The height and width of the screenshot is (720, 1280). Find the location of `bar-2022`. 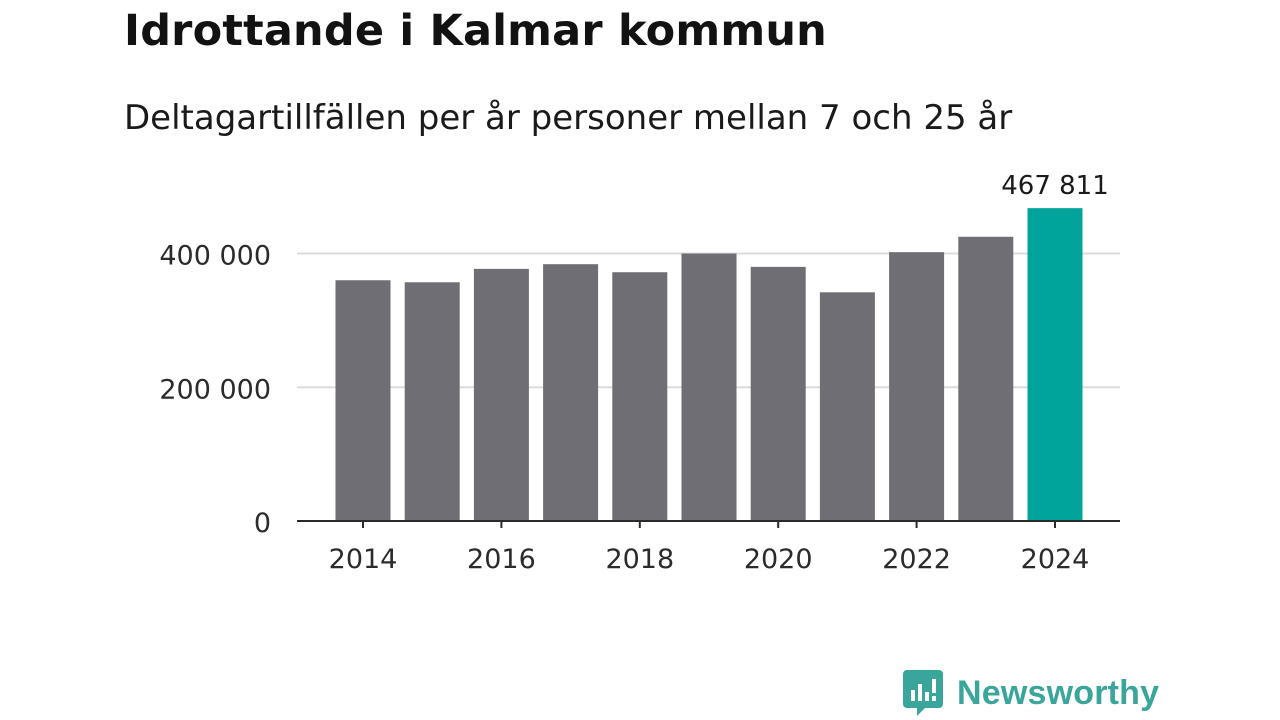

bar-2022 is located at coordinates (917, 386).